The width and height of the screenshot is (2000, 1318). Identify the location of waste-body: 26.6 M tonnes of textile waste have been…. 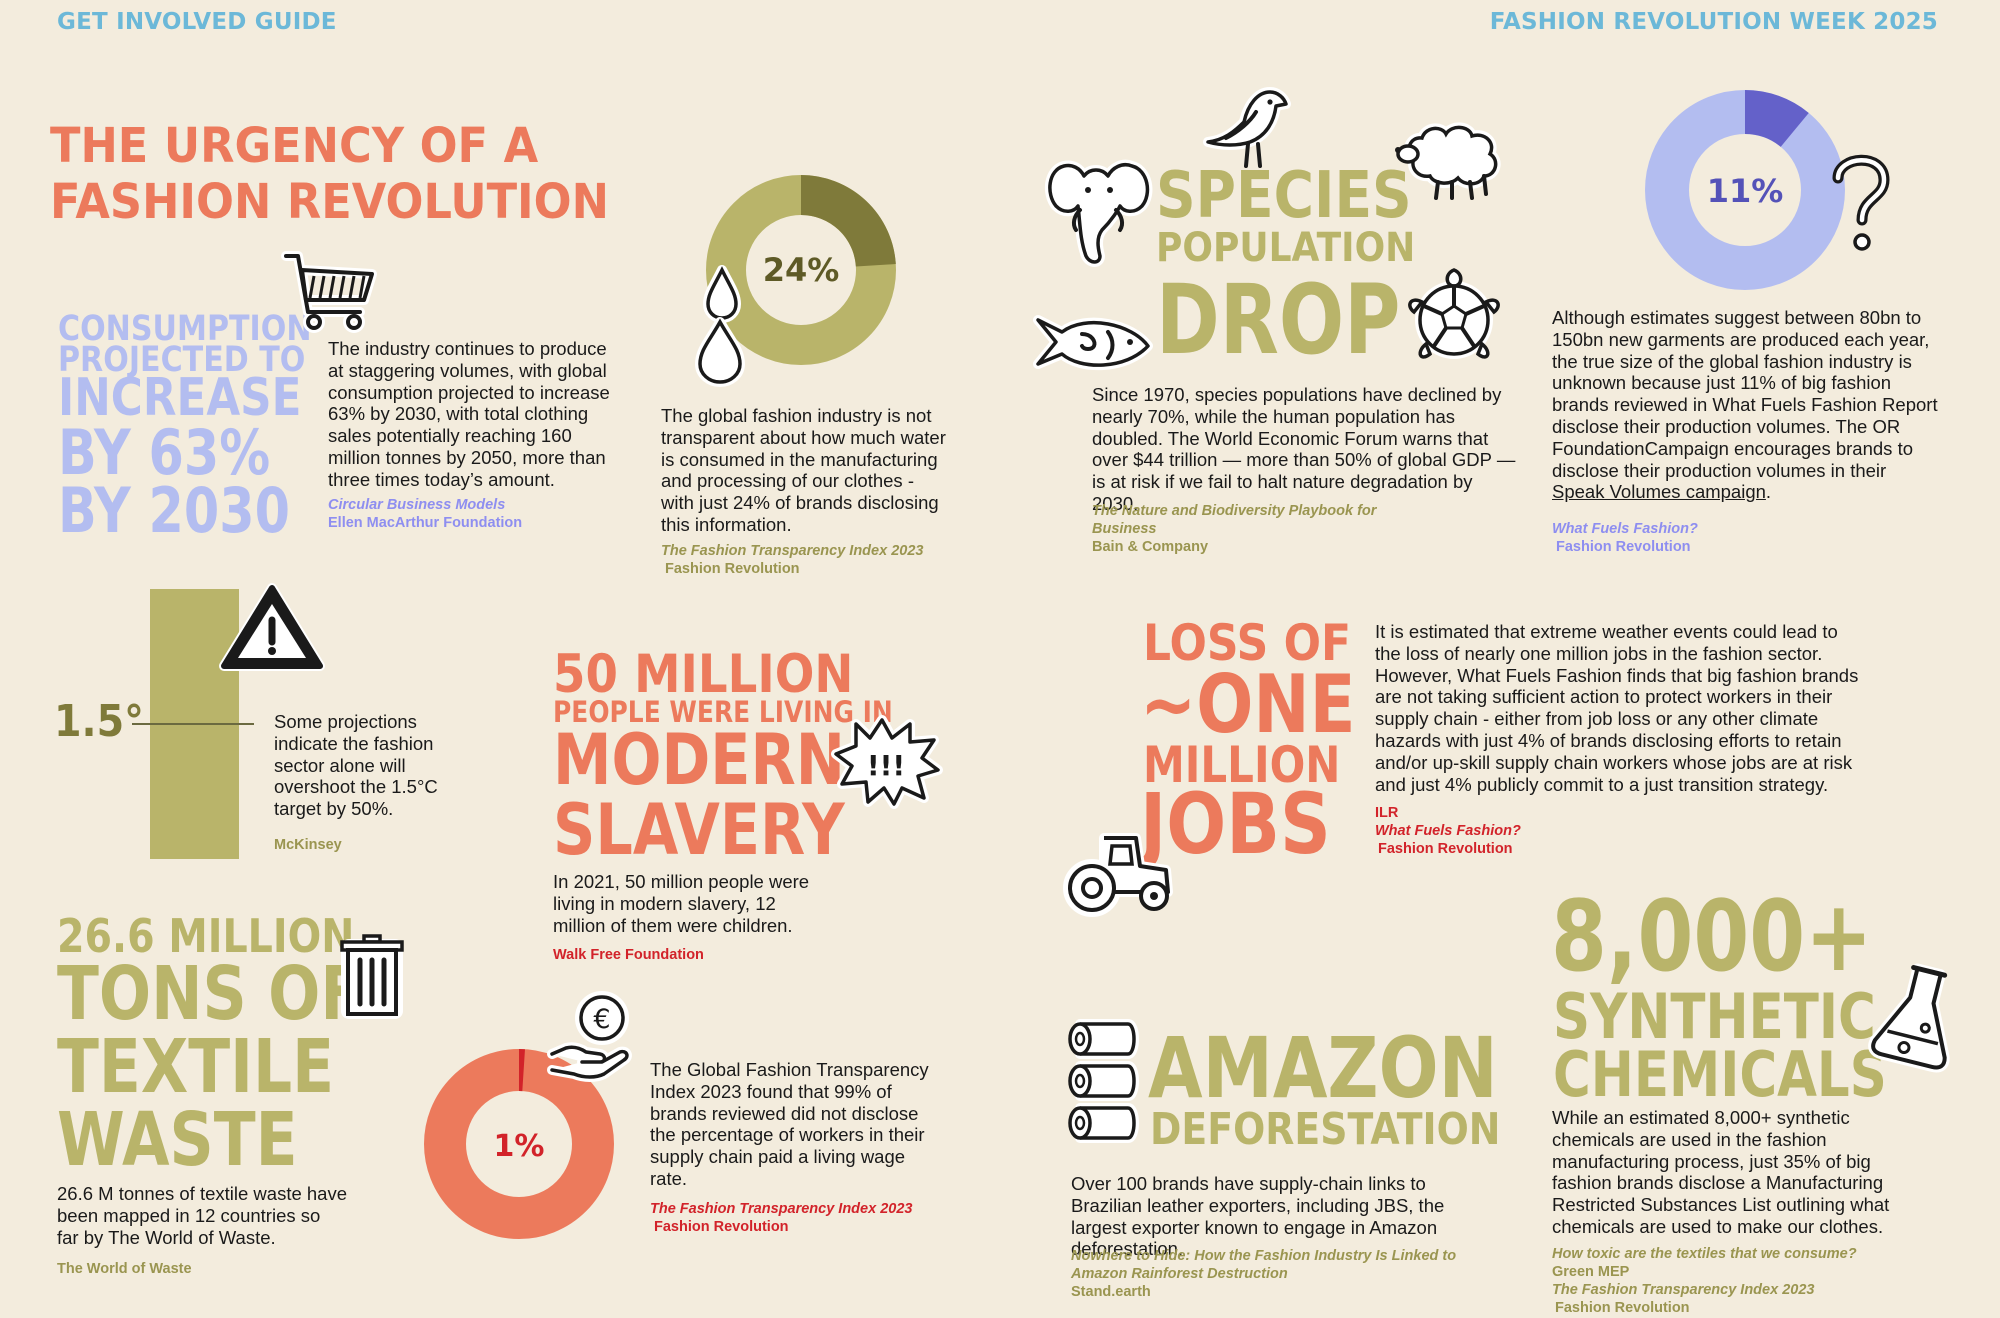
(202, 1215).